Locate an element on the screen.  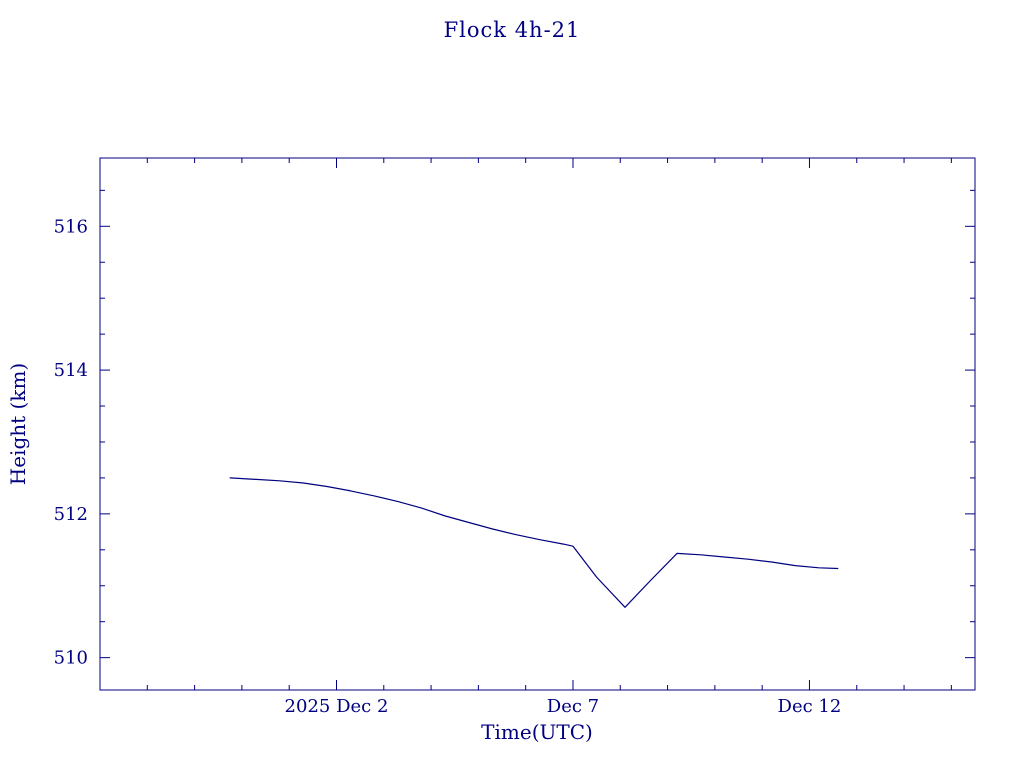
y-axis-label: Height (km) is located at coordinates (18, 424).